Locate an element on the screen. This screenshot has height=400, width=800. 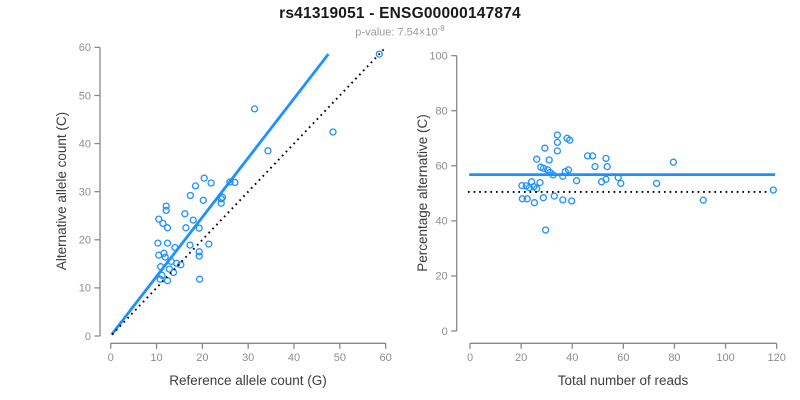
left-y-tick-label: 60 is located at coordinates (85, 48).